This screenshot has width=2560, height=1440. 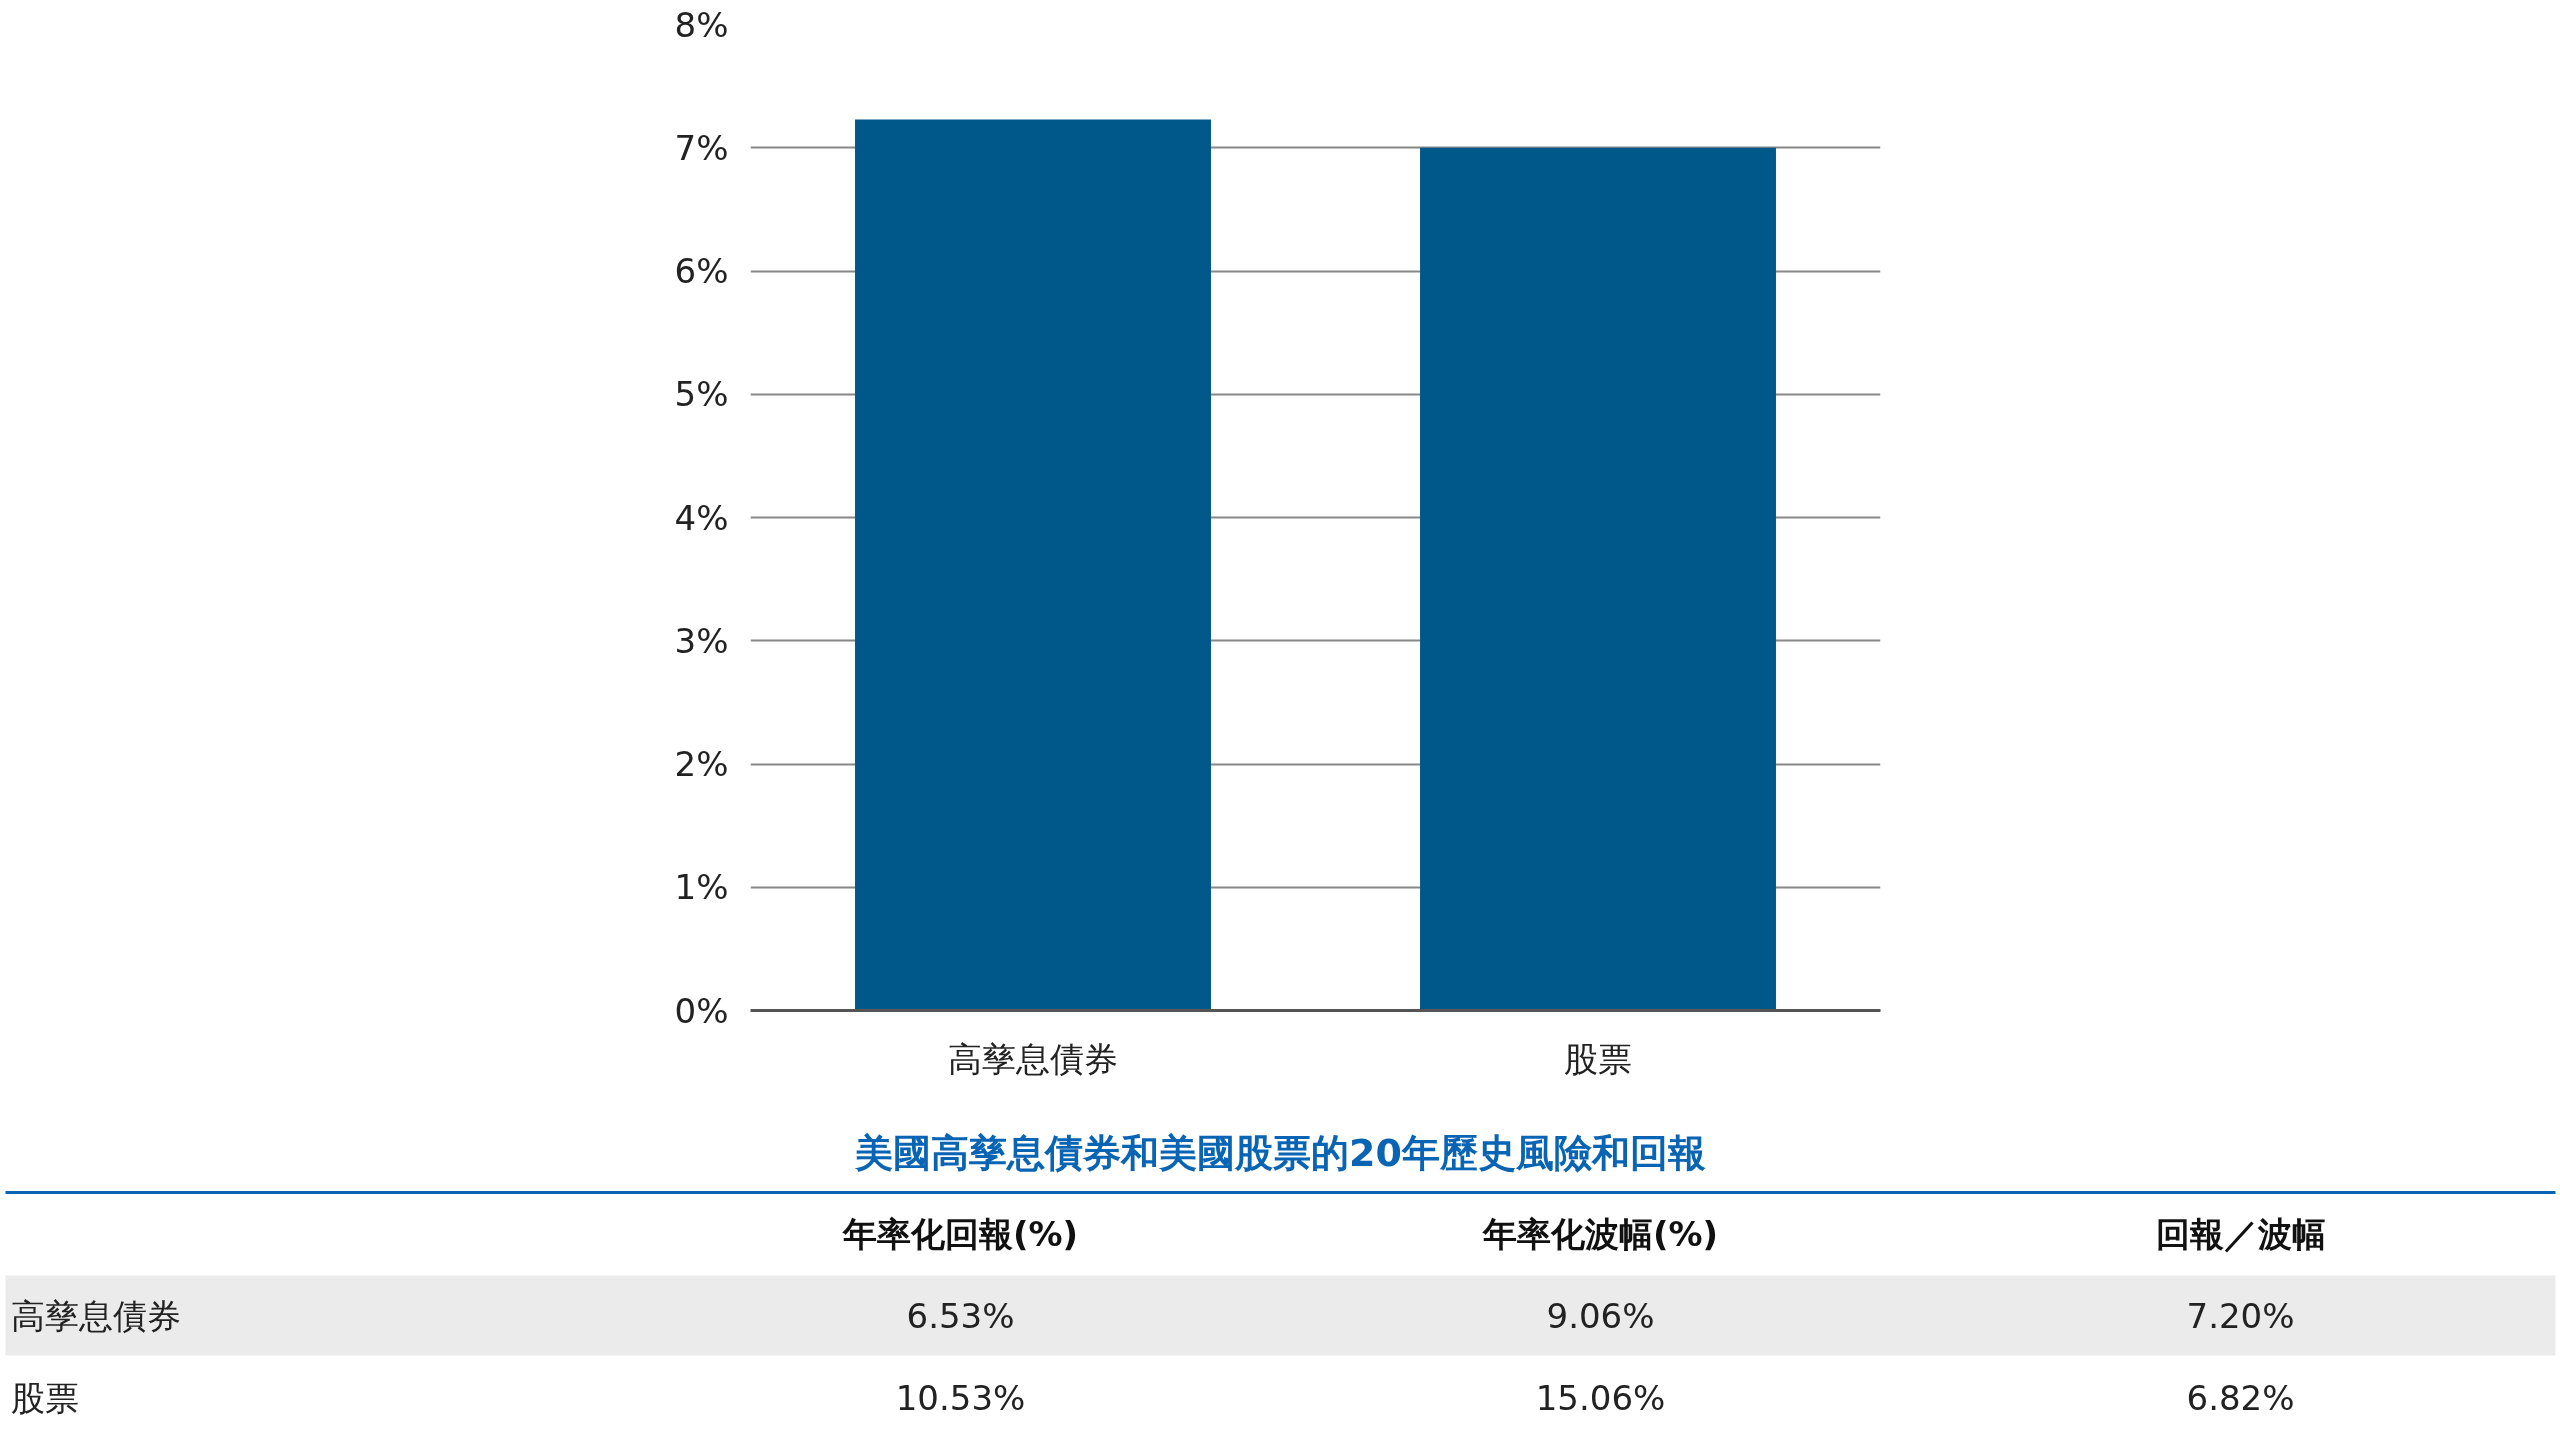 What do you see at coordinates (701, 394) in the screenshot?
I see `y-tick-label: 5%` at bounding box center [701, 394].